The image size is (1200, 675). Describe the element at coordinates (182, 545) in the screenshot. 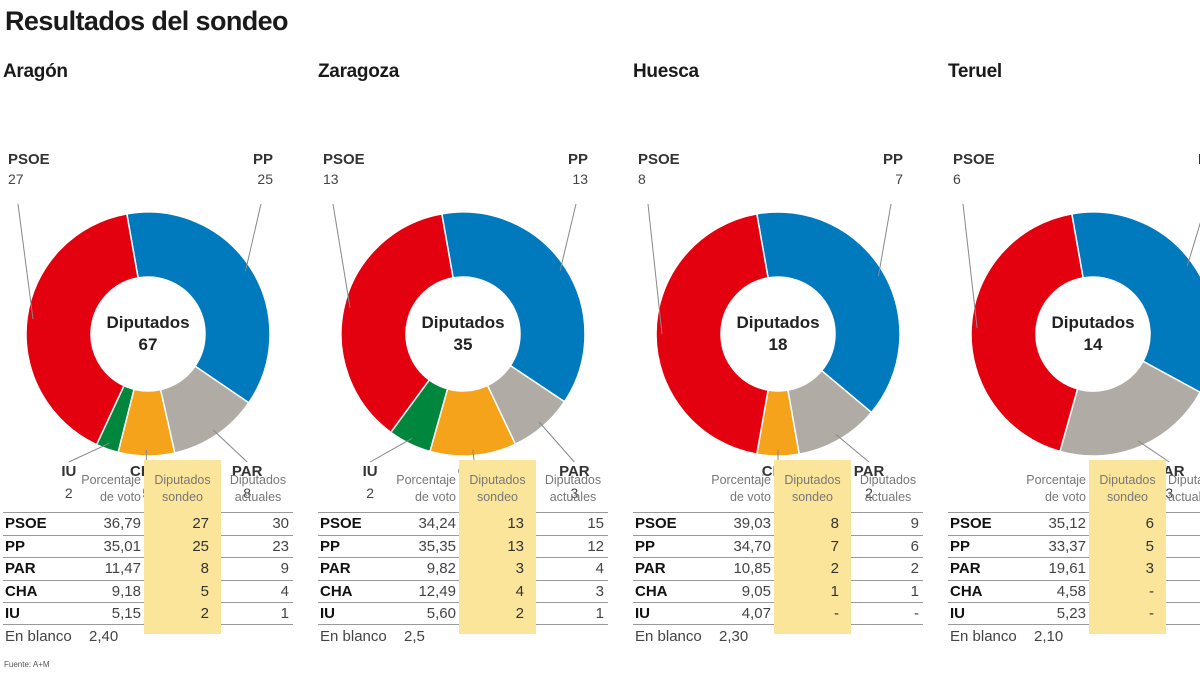

I see `seats-sondeo: 25` at that location.